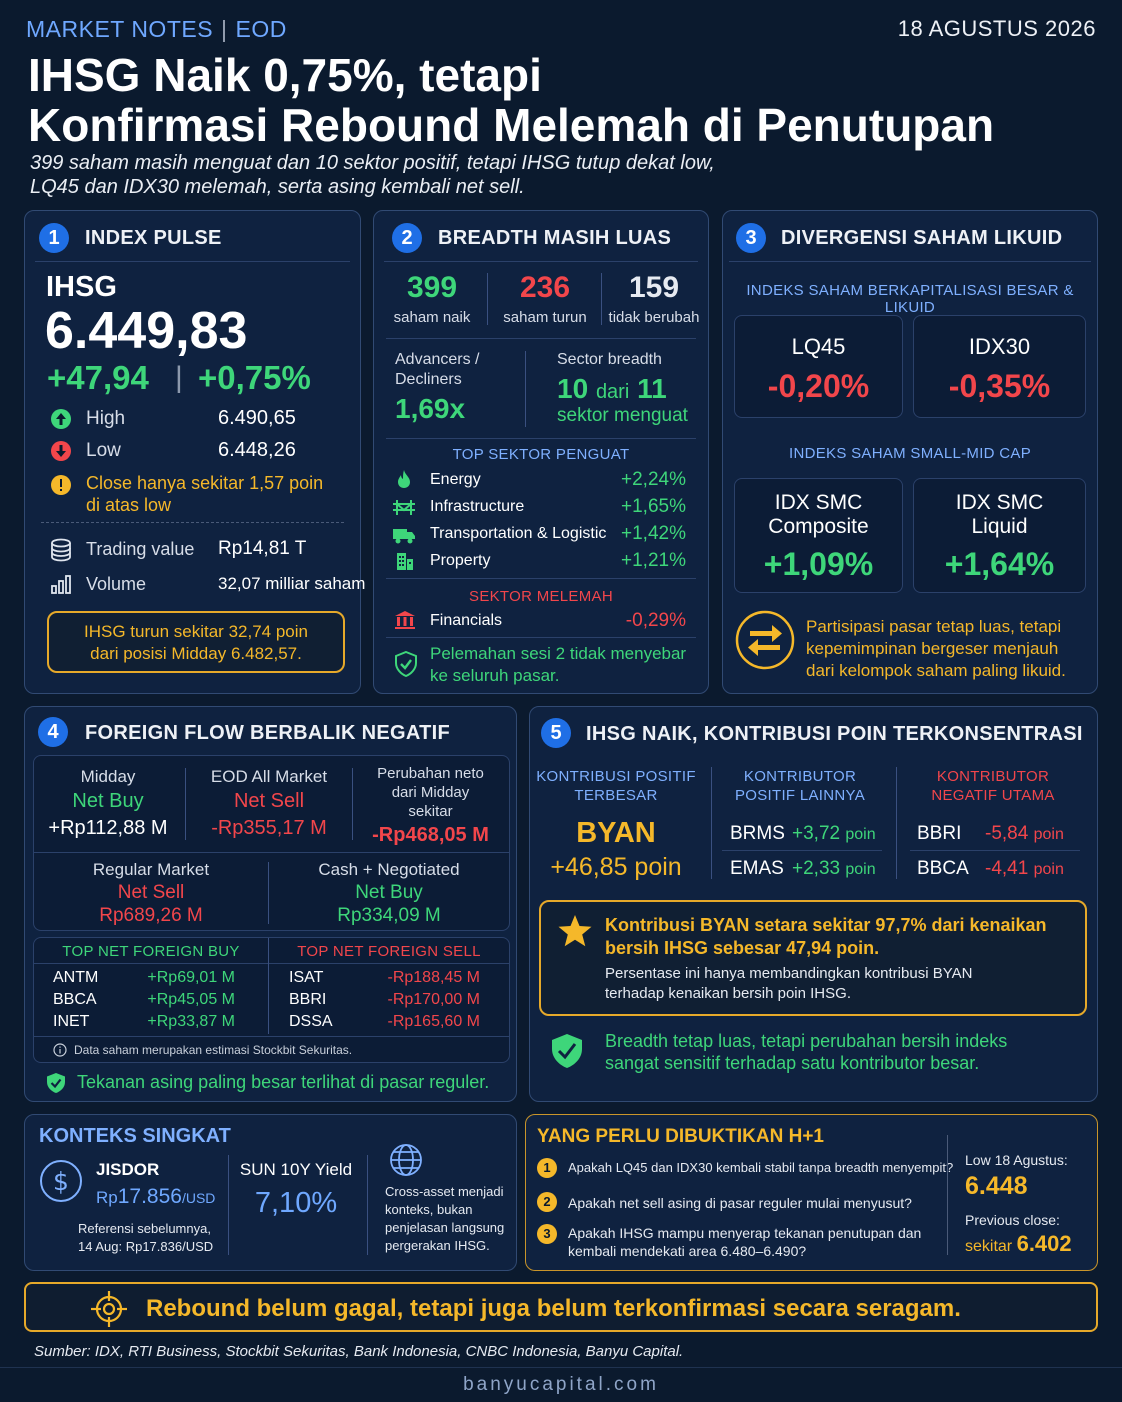 This screenshot has height=1402, width=1122. I want to click on index-name-line-2: Composite, so click(818, 526).